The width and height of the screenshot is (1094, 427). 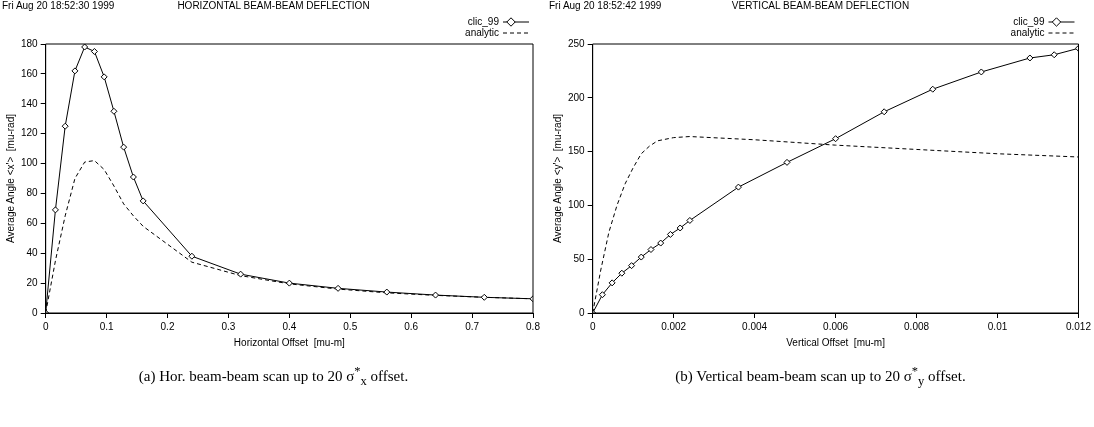 I want to click on x-tick-label: 0.7, so click(x=472, y=326).